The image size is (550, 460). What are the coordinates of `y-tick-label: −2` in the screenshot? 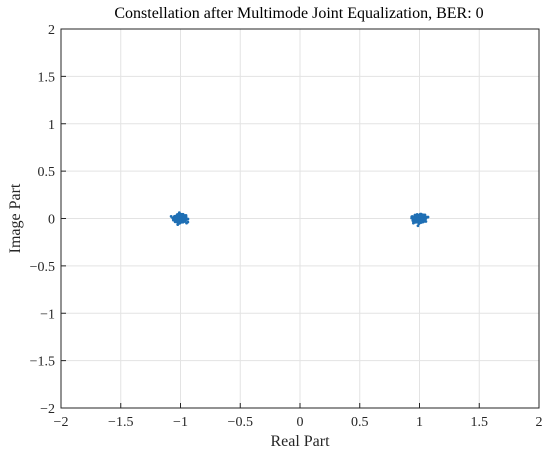 It's located at (47, 409).